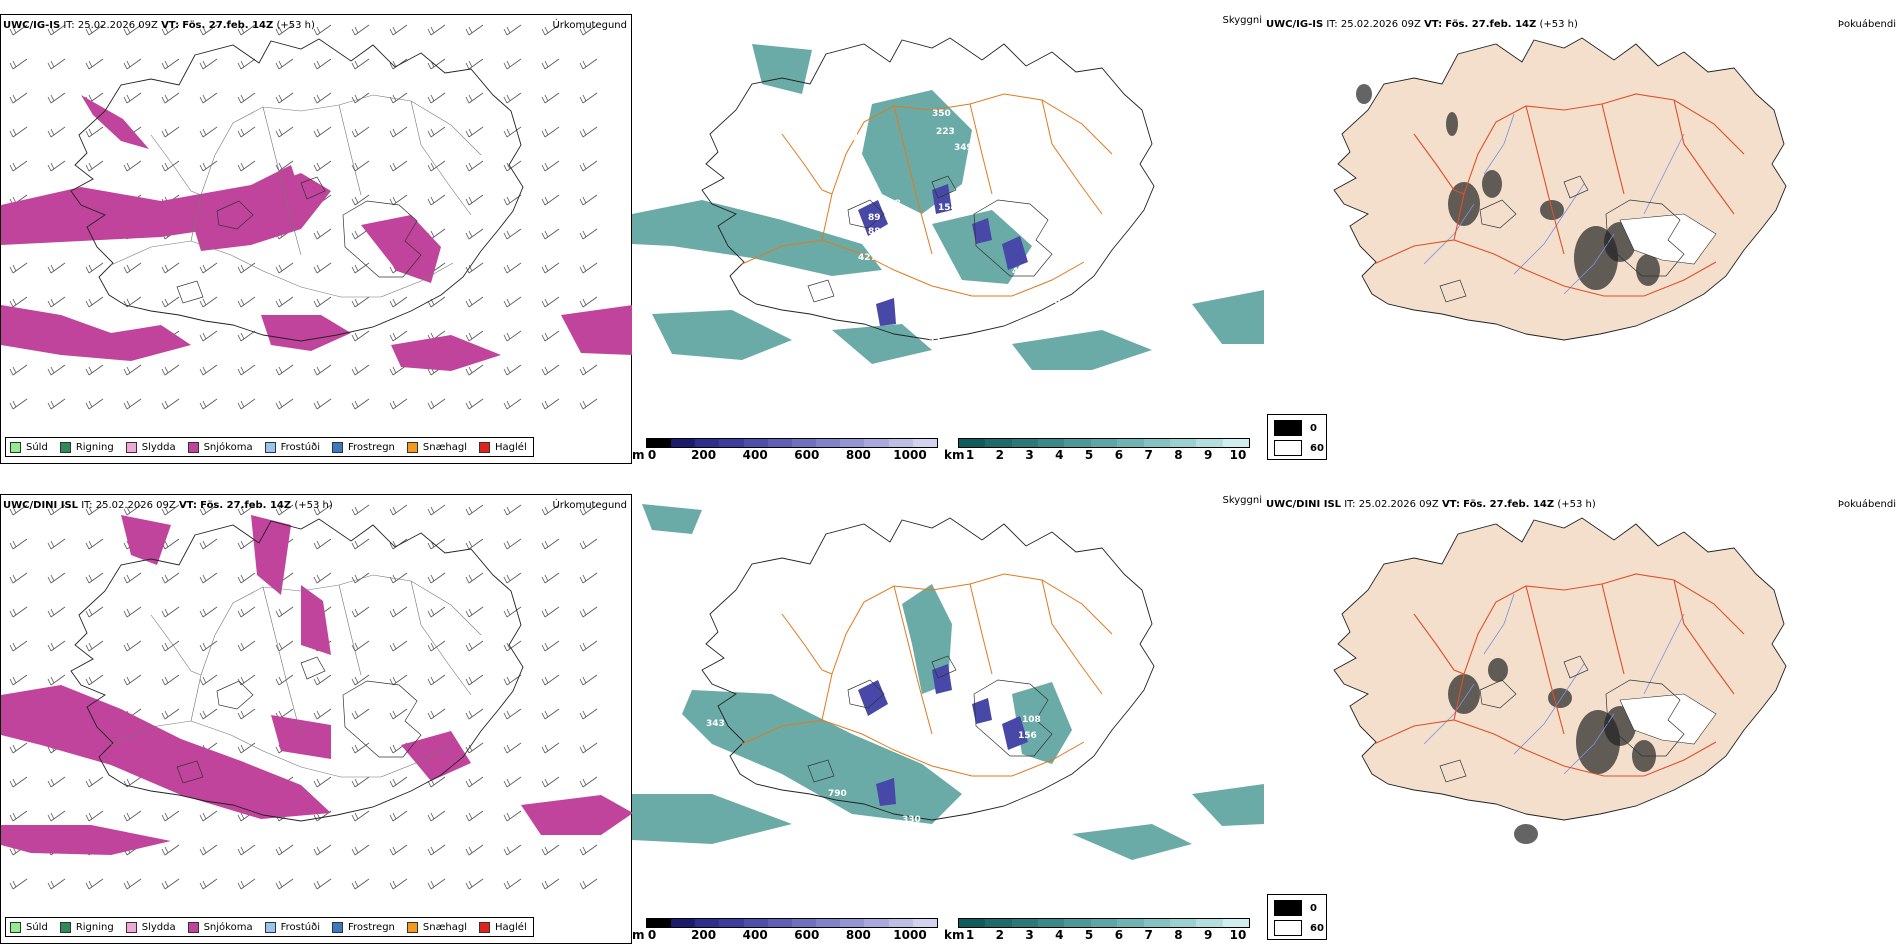 Image resolution: width=1900 pixels, height=950 pixels. What do you see at coordinates (1350, 504) in the screenshot?
I see `init-time-label: IT:` at bounding box center [1350, 504].